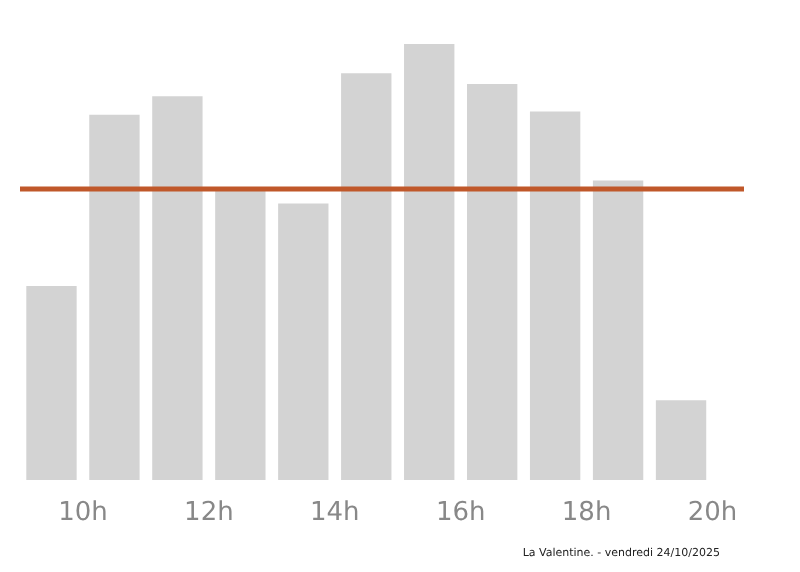 This screenshot has height=572, width=800. What do you see at coordinates (209, 513) in the screenshot?
I see `x-tick-label: 12h` at bounding box center [209, 513].